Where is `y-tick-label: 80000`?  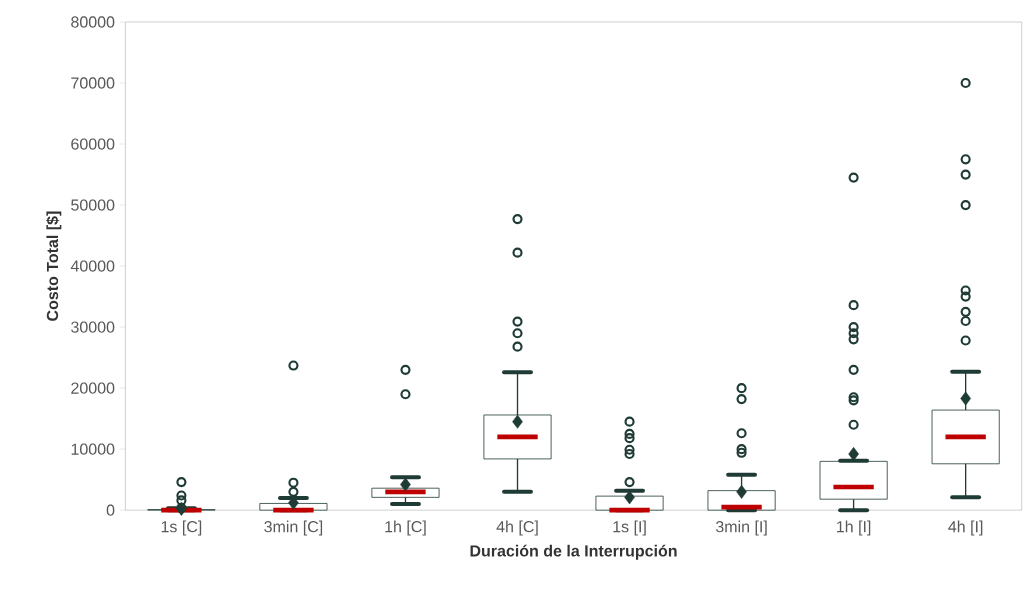
y-tick-label: 80000 is located at coordinates (93, 22).